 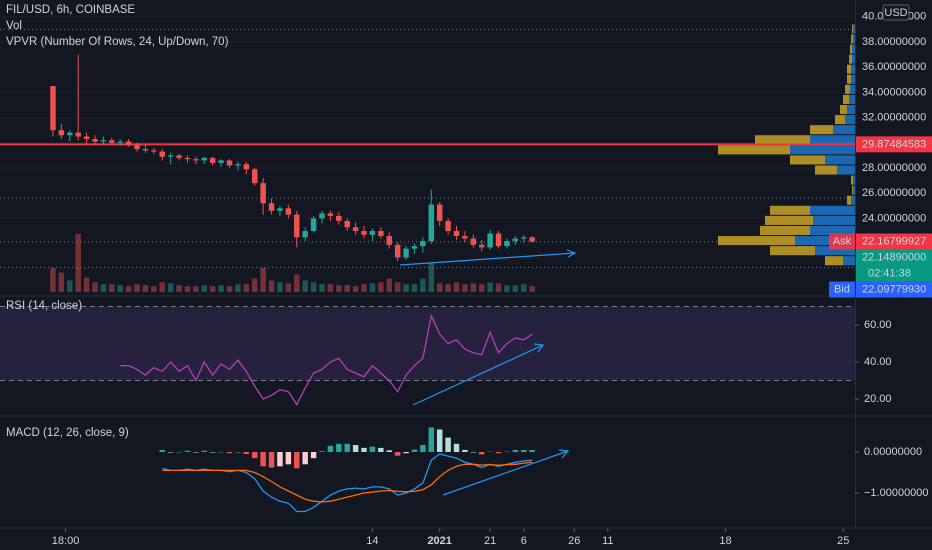 I want to click on vpvr-legend: VPVR (Number Of Rows, 24, Up/Down, 70), so click(x=117, y=42).